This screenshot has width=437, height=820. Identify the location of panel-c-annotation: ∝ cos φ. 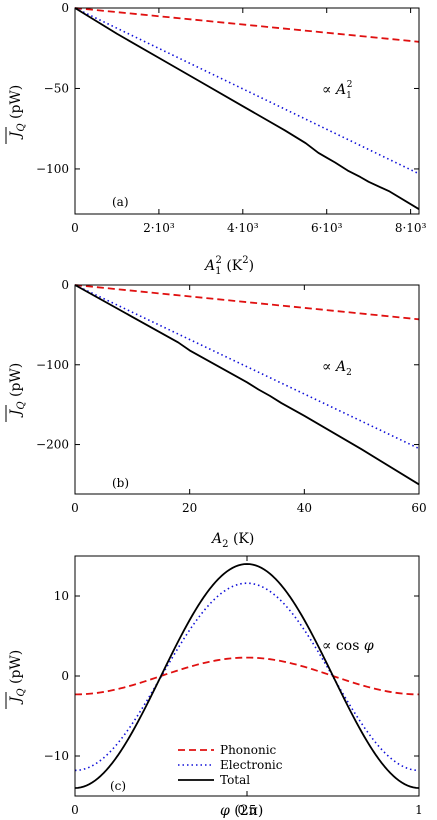
(348, 646).